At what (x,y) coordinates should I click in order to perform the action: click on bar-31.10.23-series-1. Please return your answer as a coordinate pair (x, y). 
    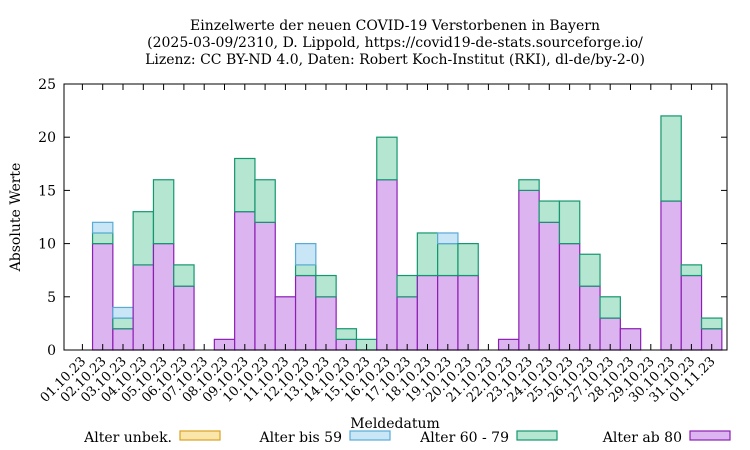
    Looking at the image, I should click on (691, 270).